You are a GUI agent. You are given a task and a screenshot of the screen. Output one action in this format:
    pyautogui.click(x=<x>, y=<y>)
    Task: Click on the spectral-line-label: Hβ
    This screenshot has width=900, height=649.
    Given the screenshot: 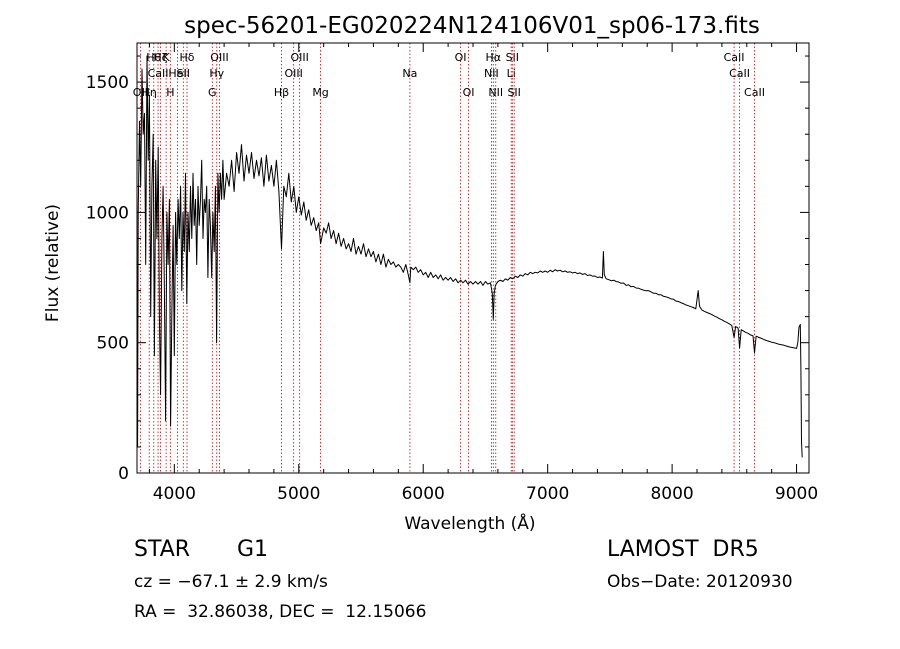 What is the action you would take?
    pyautogui.click(x=281, y=92)
    